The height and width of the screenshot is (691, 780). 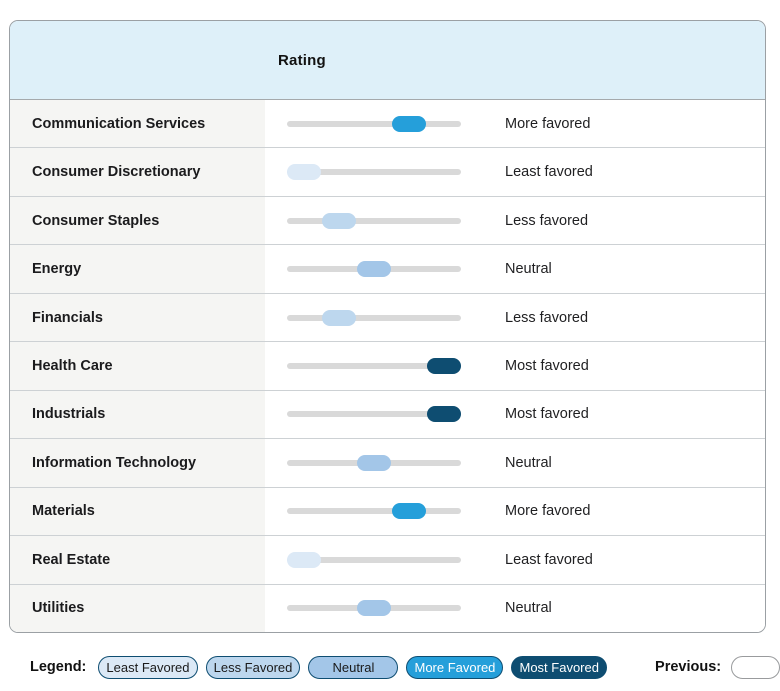 I want to click on table-row: Health Care Most favored, so click(x=387, y=365).